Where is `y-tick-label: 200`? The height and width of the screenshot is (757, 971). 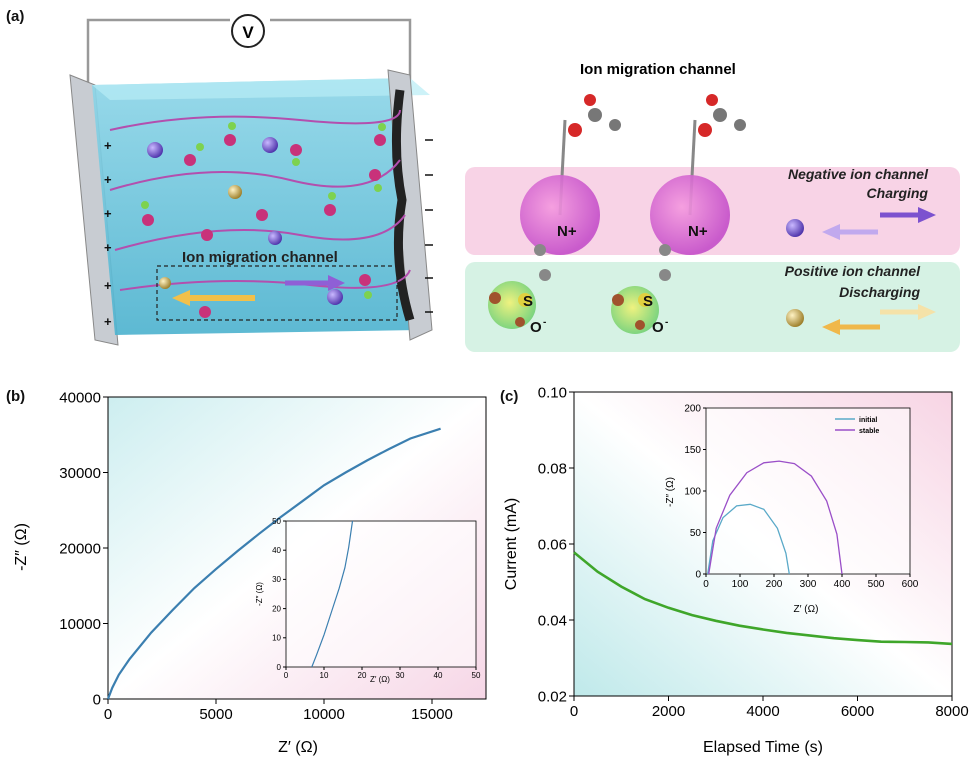 y-tick-label: 200 is located at coordinates (692, 409).